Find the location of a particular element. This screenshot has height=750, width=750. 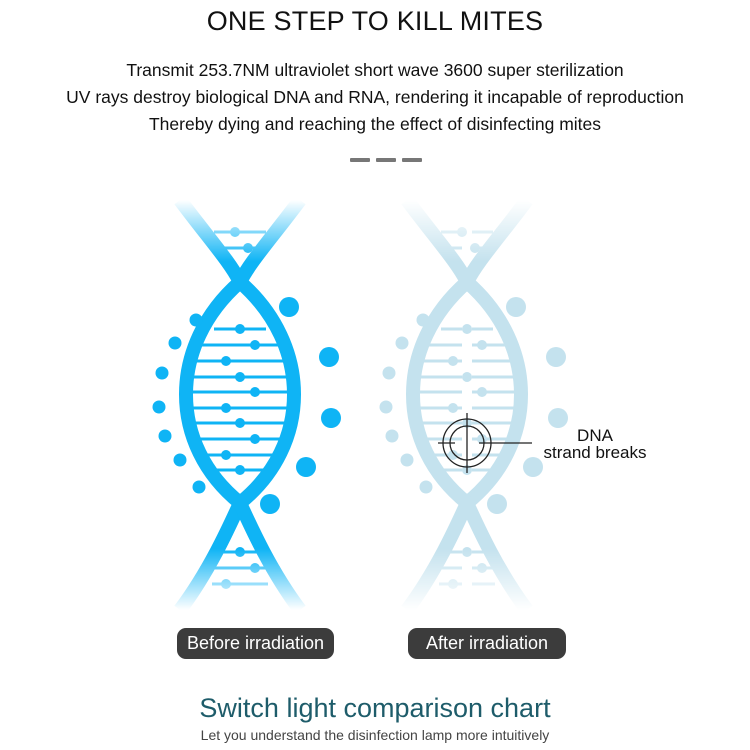

dna-annotation: DNA strand breaks is located at coordinates (595, 444).